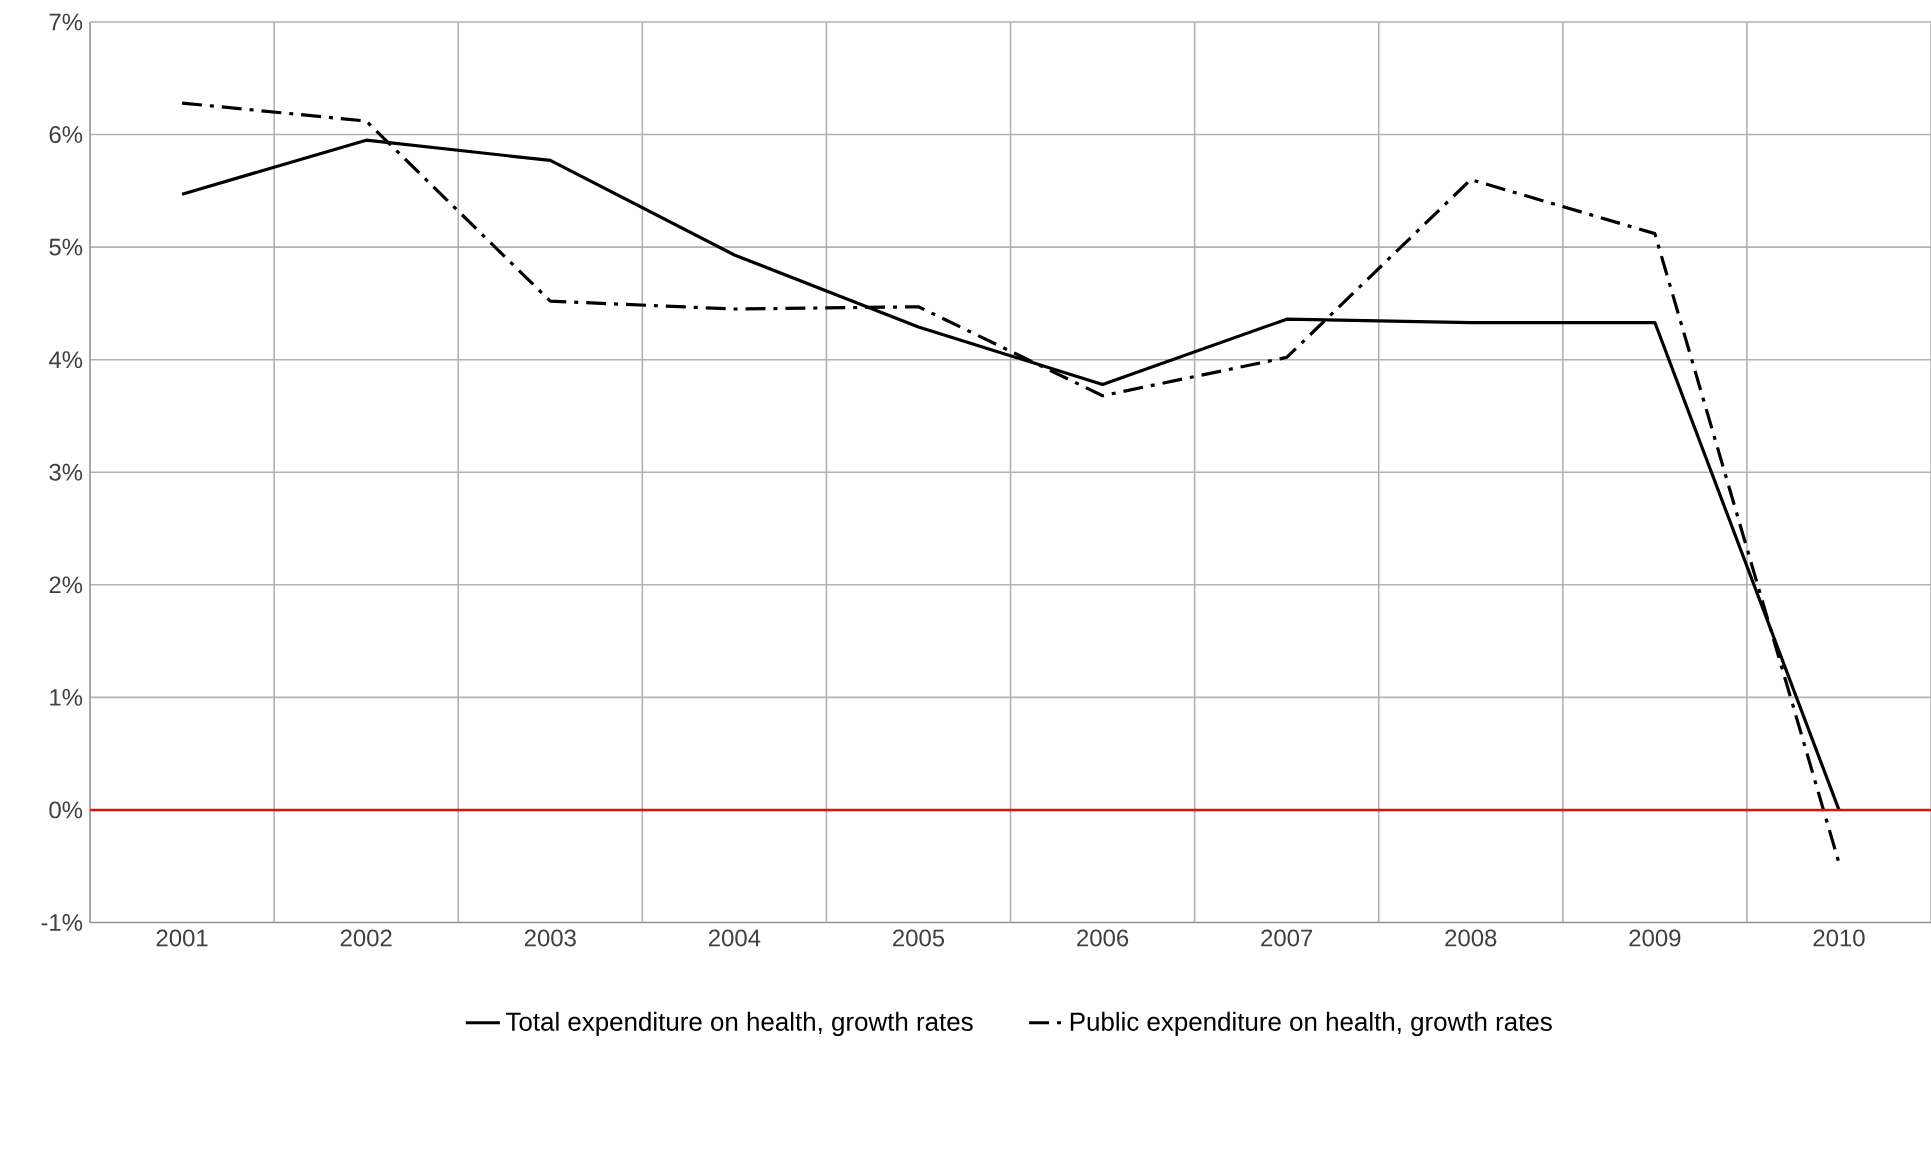  What do you see at coordinates (66, 22) in the screenshot?
I see `y-tick-label: 7%` at bounding box center [66, 22].